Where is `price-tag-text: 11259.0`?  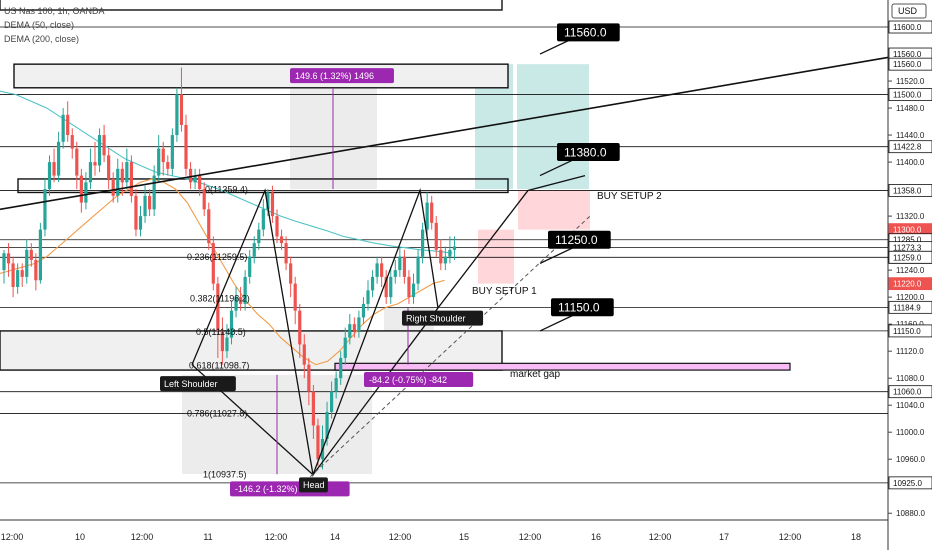
price-tag-text: 11259.0 is located at coordinates (907, 257).